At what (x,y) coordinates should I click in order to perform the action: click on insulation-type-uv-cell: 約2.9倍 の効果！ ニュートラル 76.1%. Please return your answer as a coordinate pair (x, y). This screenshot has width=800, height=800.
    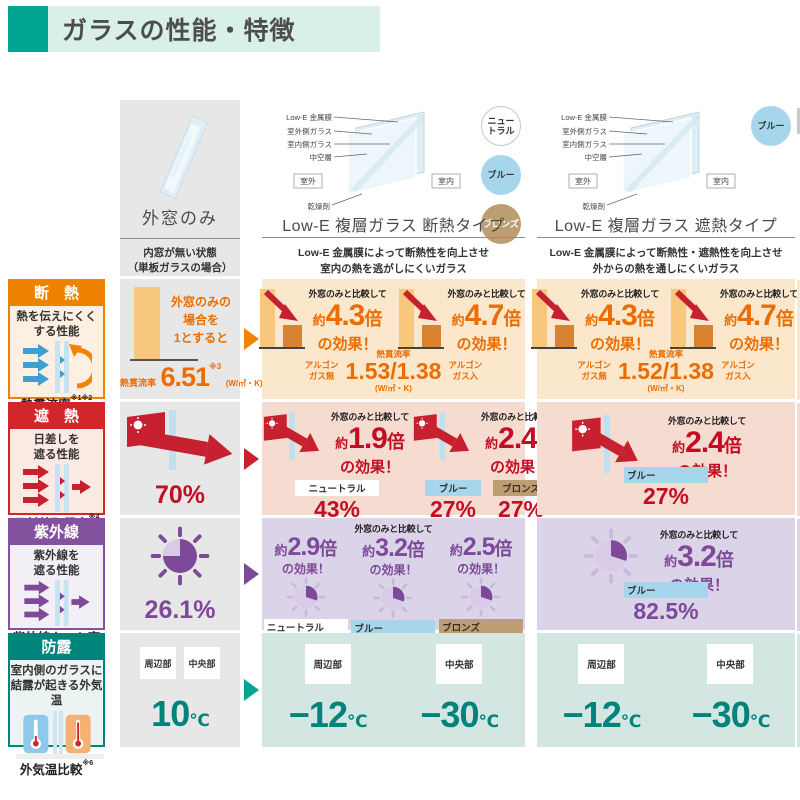
    Looking at the image, I should click on (393, 590).